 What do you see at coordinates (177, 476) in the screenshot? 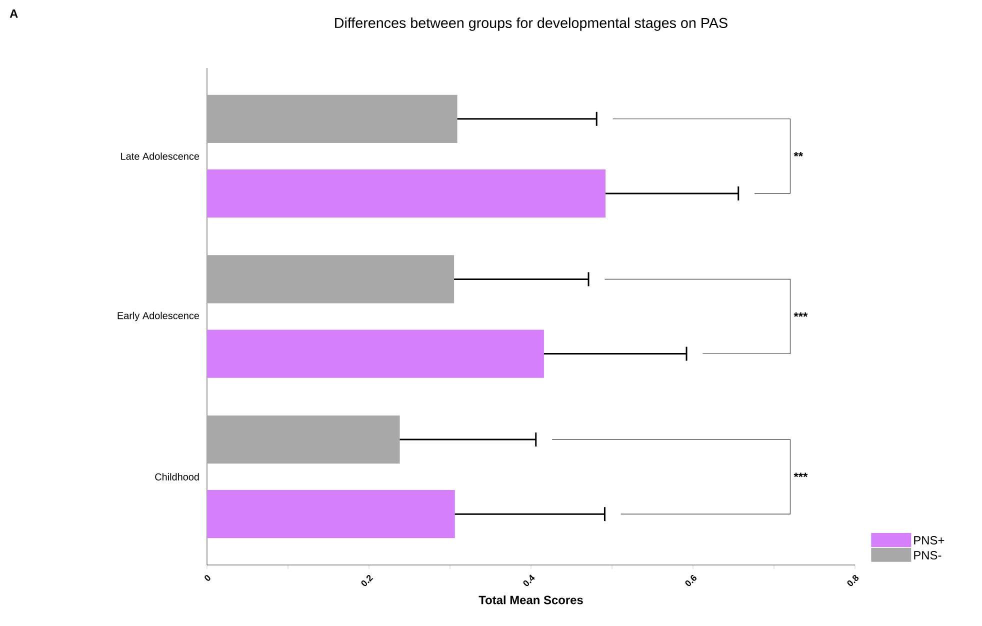
I see `y-tick-label: Childhood` at bounding box center [177, 476].